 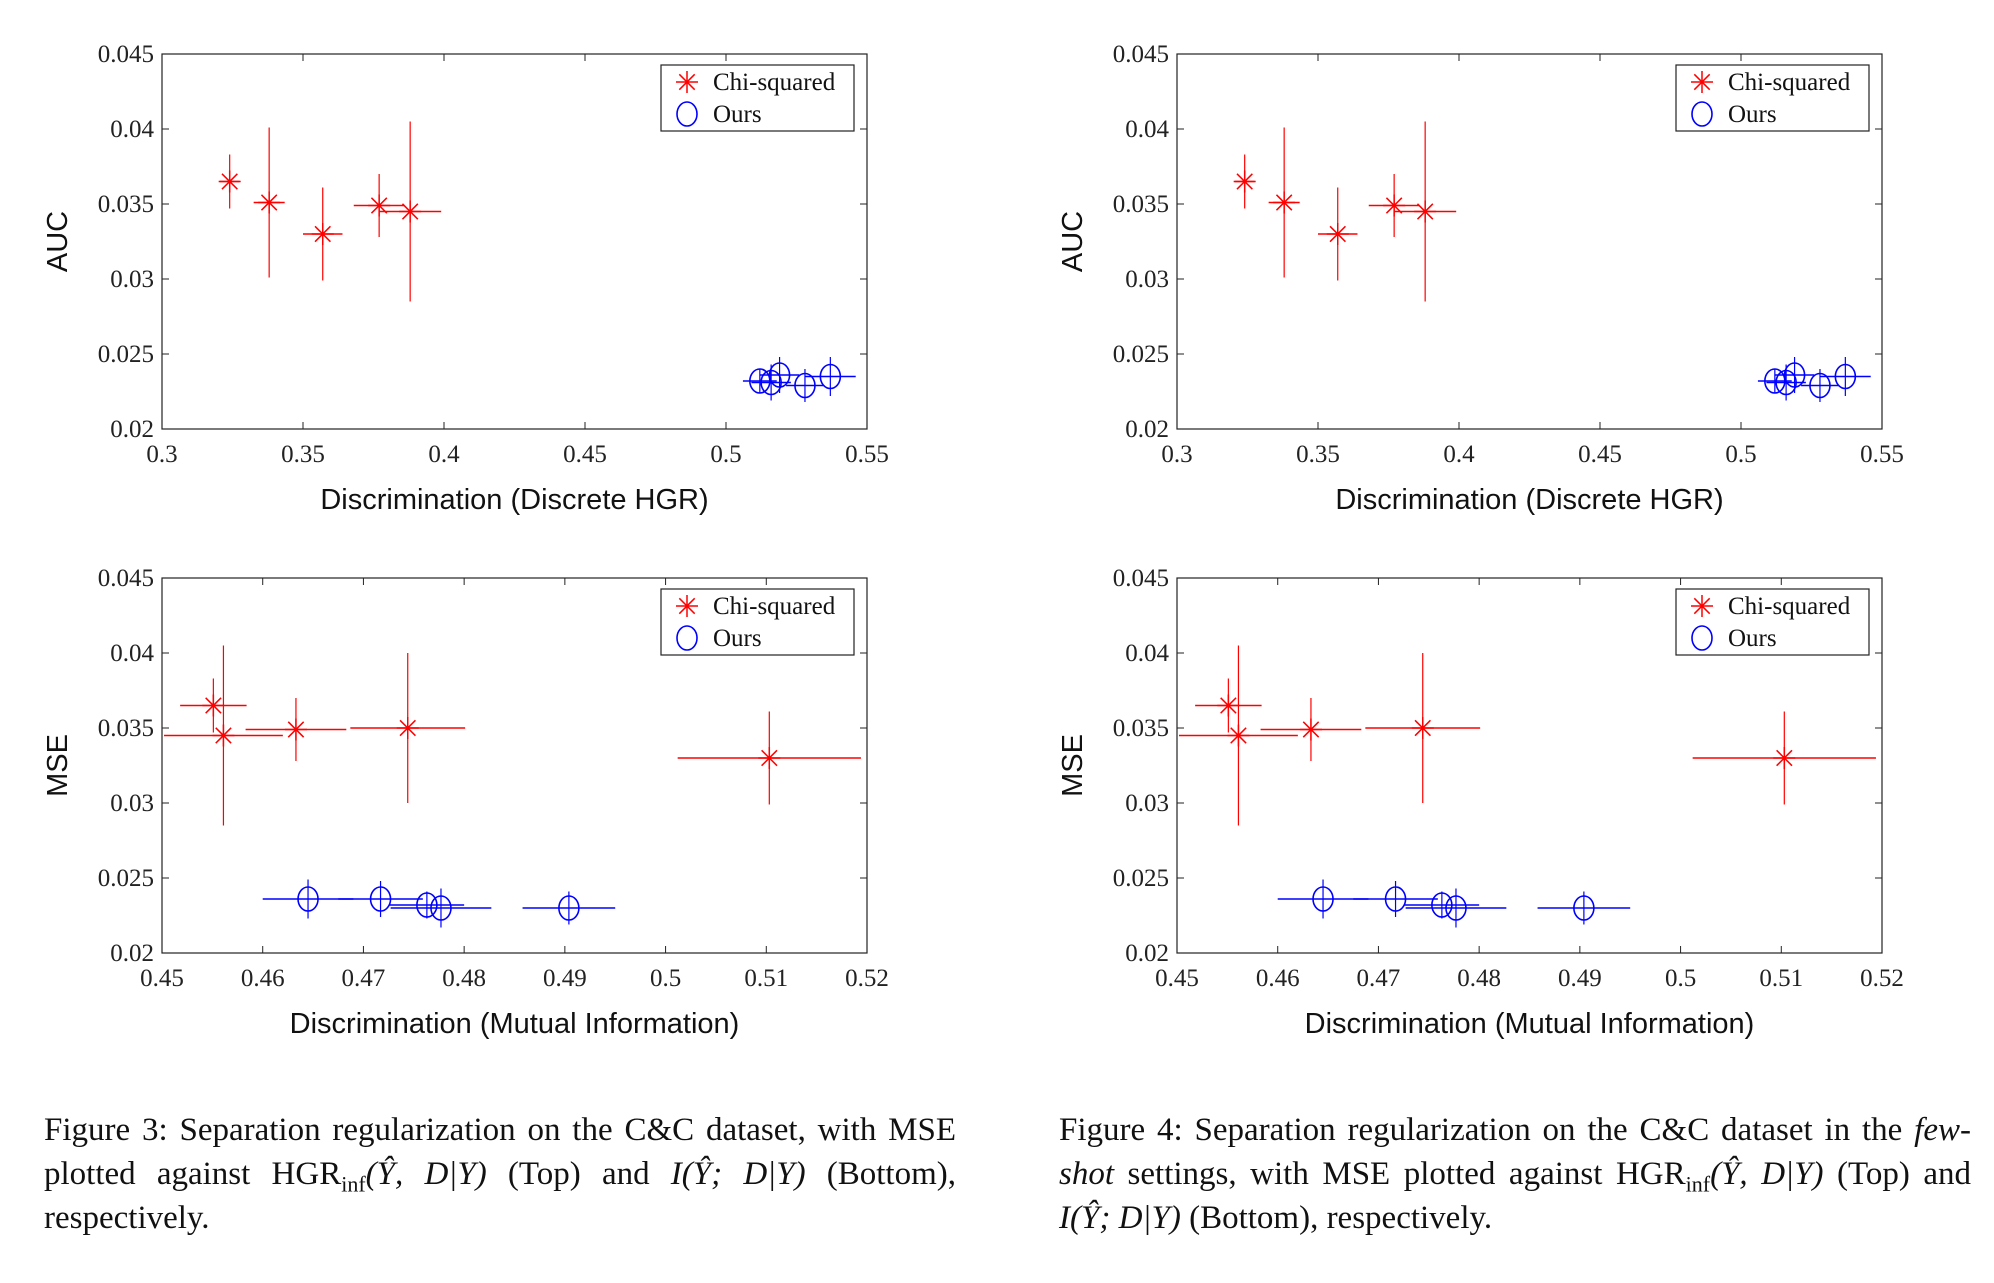 I want to click on x-tick-label: 0.48, so click(x=464, y=978).